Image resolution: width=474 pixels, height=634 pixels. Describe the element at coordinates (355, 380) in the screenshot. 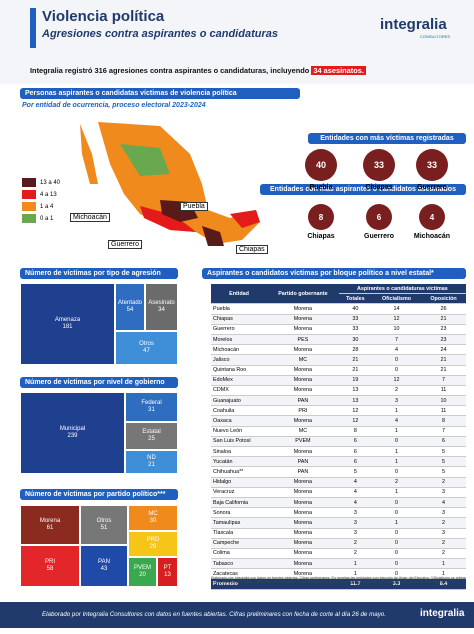

I see `table-cell: 19` at that location.